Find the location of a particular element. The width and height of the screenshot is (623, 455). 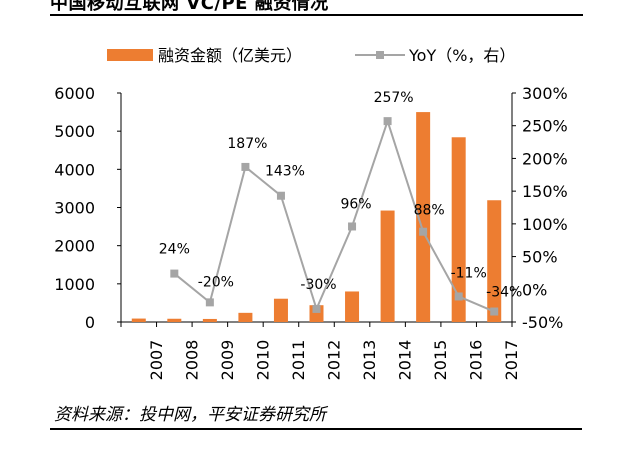

y-tick-label-right: 0% is located at coordinates (534, 289).